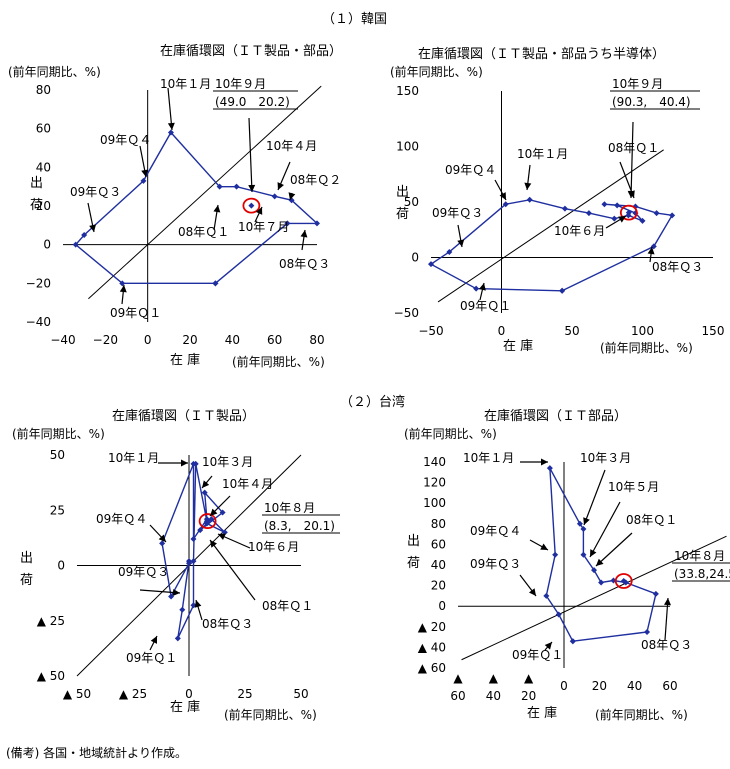 The image size is (730, 769). What do you see at coordinates (105, 340) in the screenshot?
I see `chart1-x-tick-label: −20` at bounding box center [105, 340].